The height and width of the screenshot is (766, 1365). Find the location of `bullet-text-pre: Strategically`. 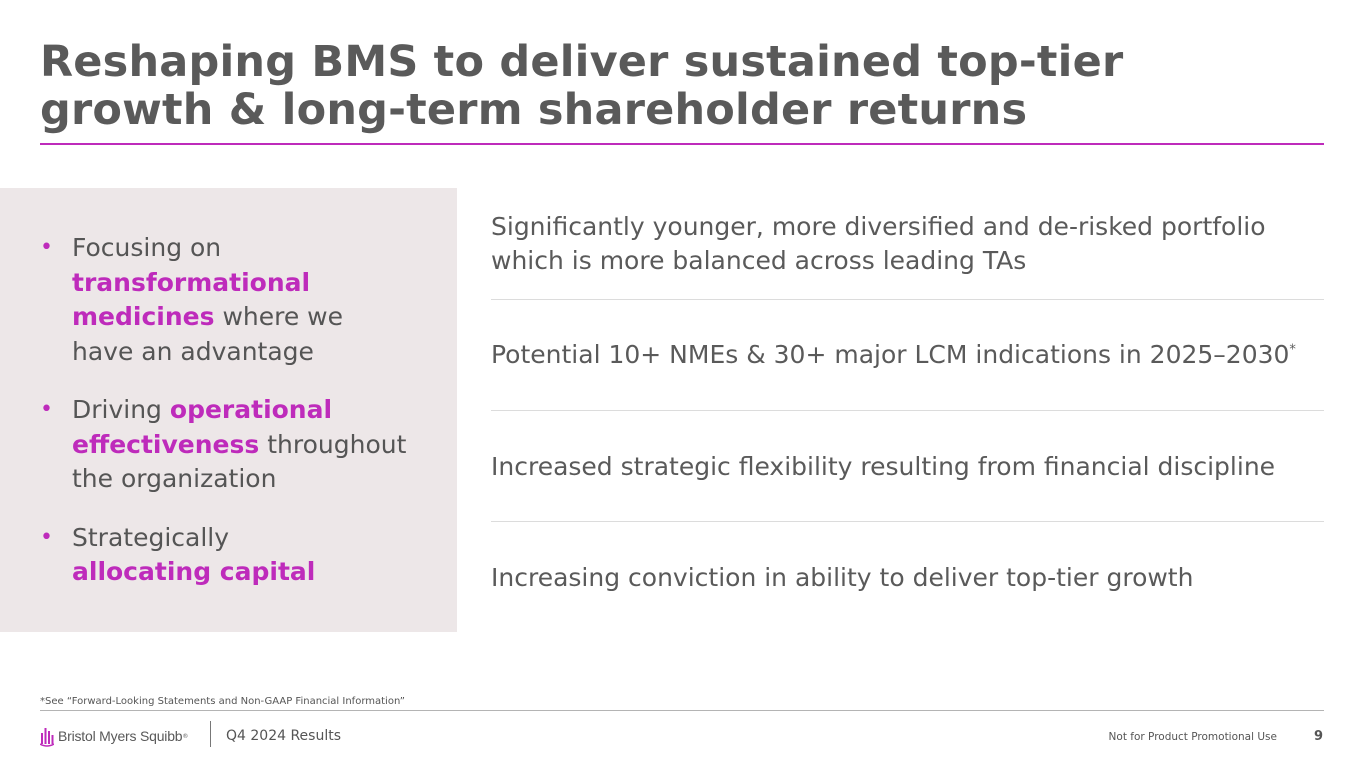

bullet-text-pre: Strategically is located at coordinates (151, 537).